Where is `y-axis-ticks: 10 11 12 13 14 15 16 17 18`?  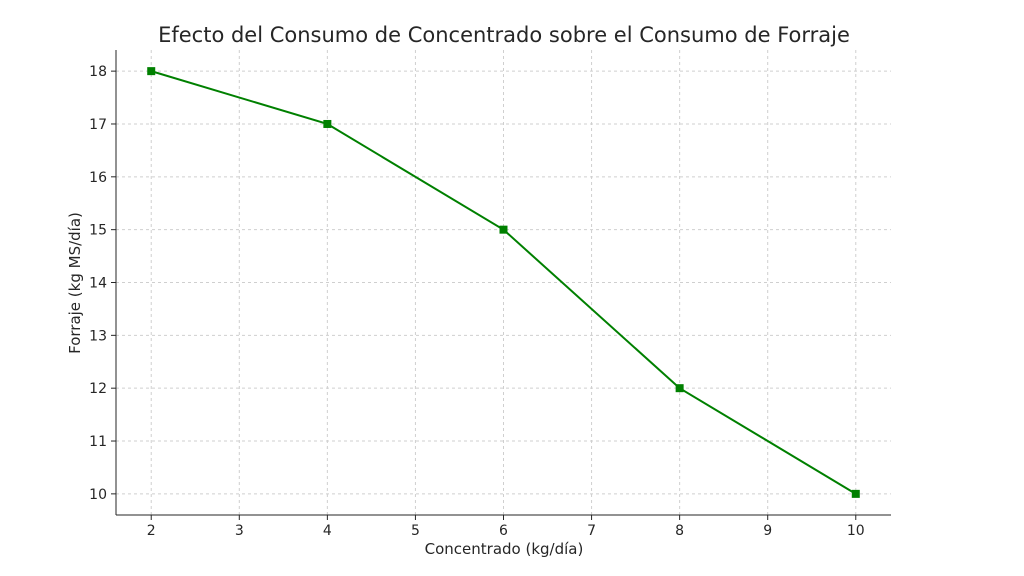 y-axis-ticks: 10 11 12 13 14 15 16 17 18 is located at coordinates (102, 283).